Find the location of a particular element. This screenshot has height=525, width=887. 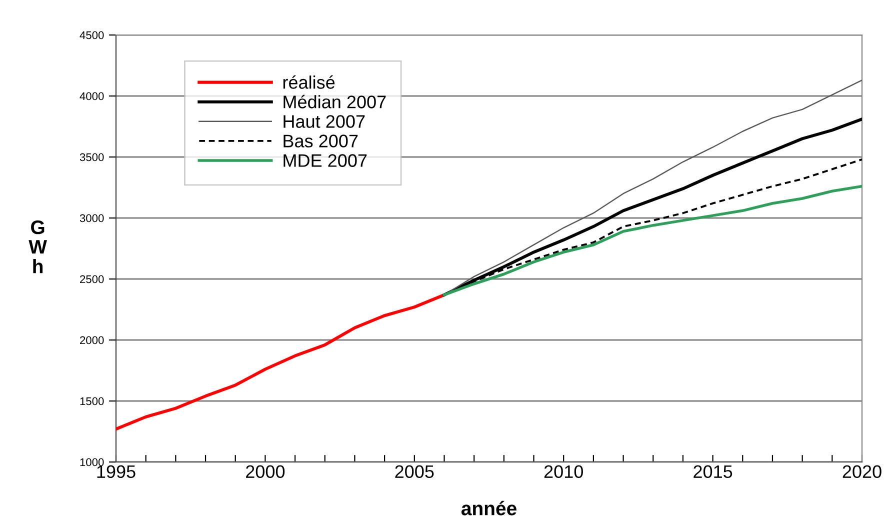

x-tick-label: 2000 is located at coordinates (265, 471).